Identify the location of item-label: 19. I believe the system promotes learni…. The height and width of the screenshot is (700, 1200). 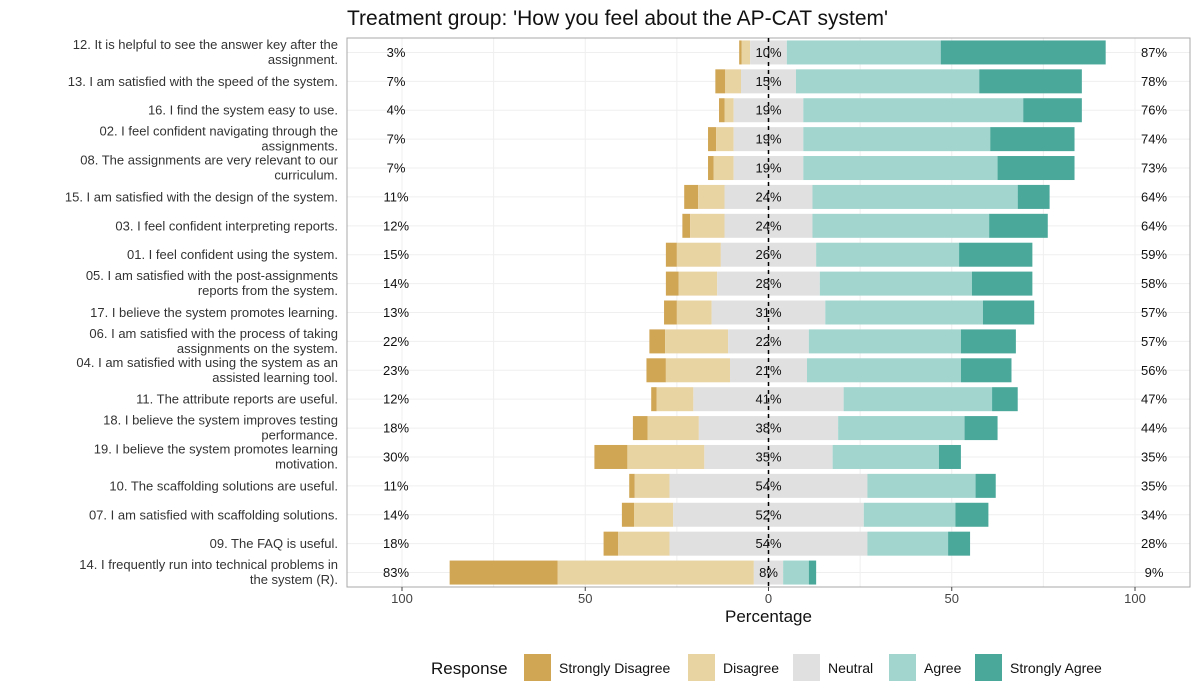
(216, 456).